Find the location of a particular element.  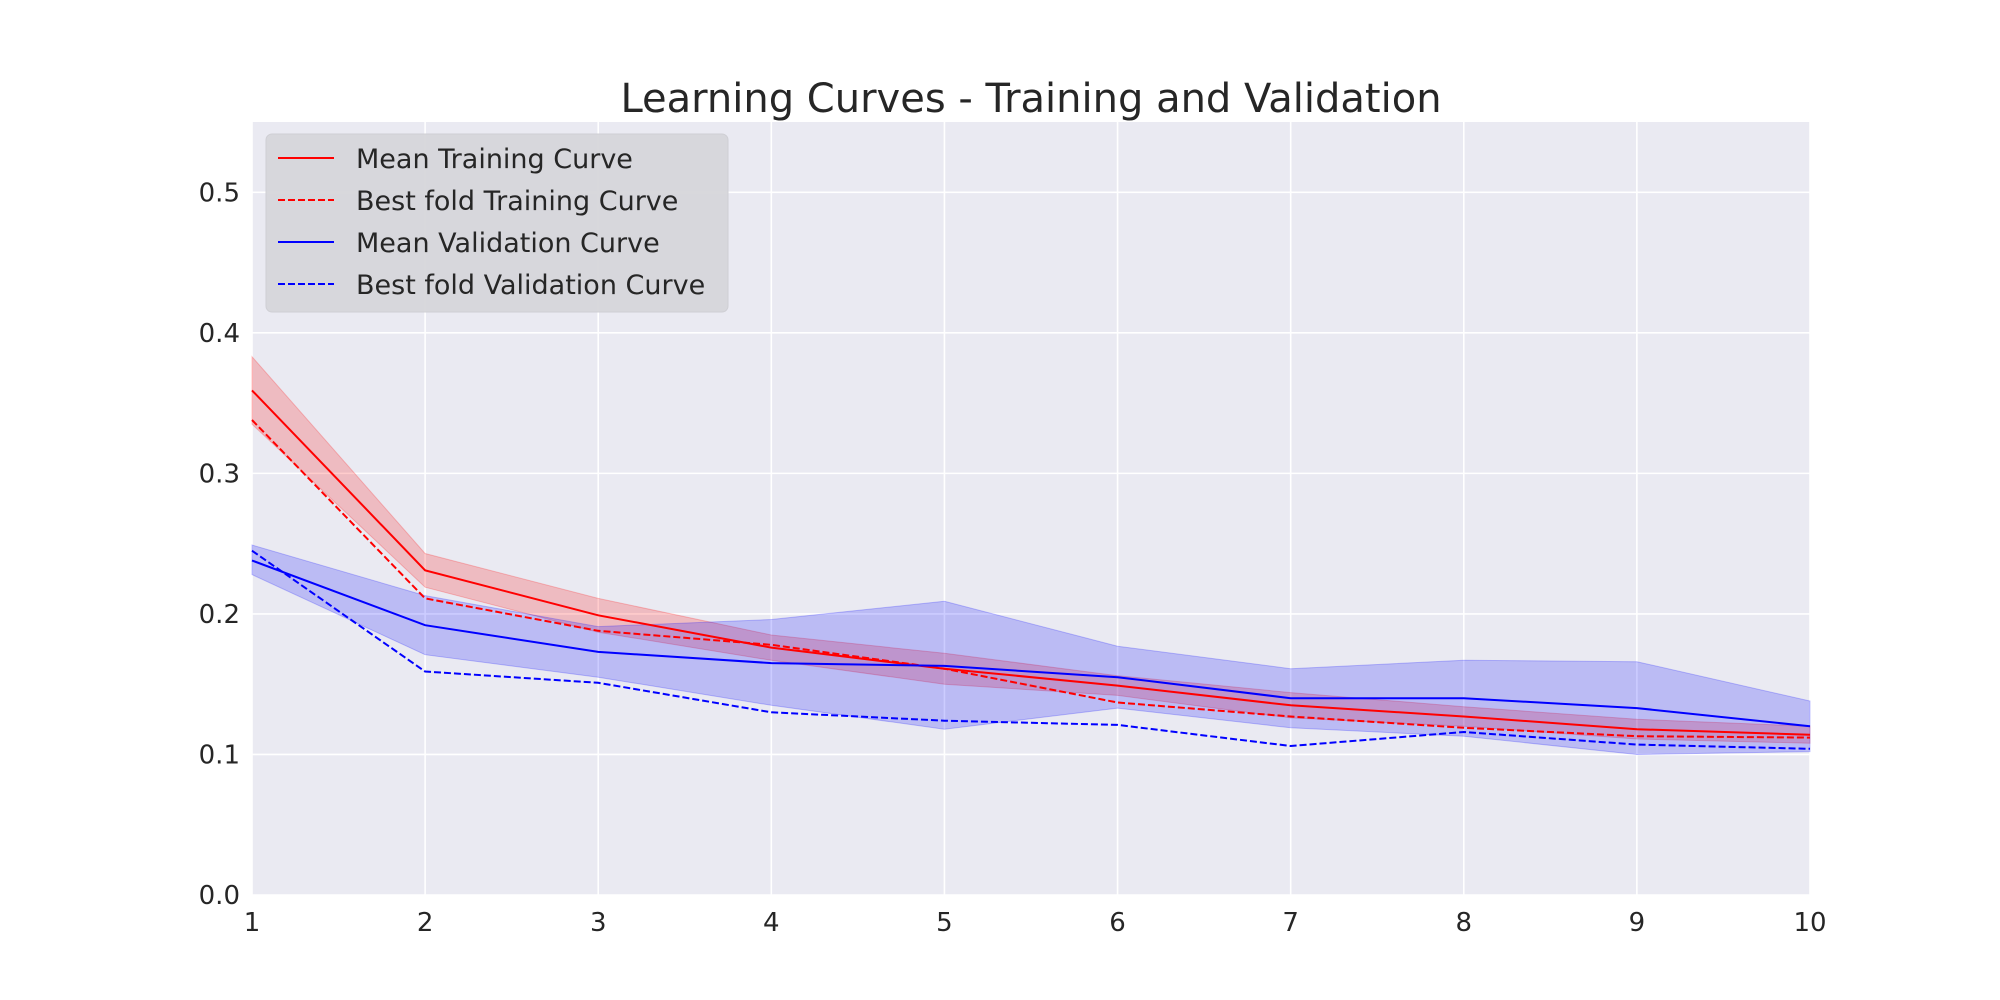

x-tick-label-2: 2 is located at coordinates (425, 923).